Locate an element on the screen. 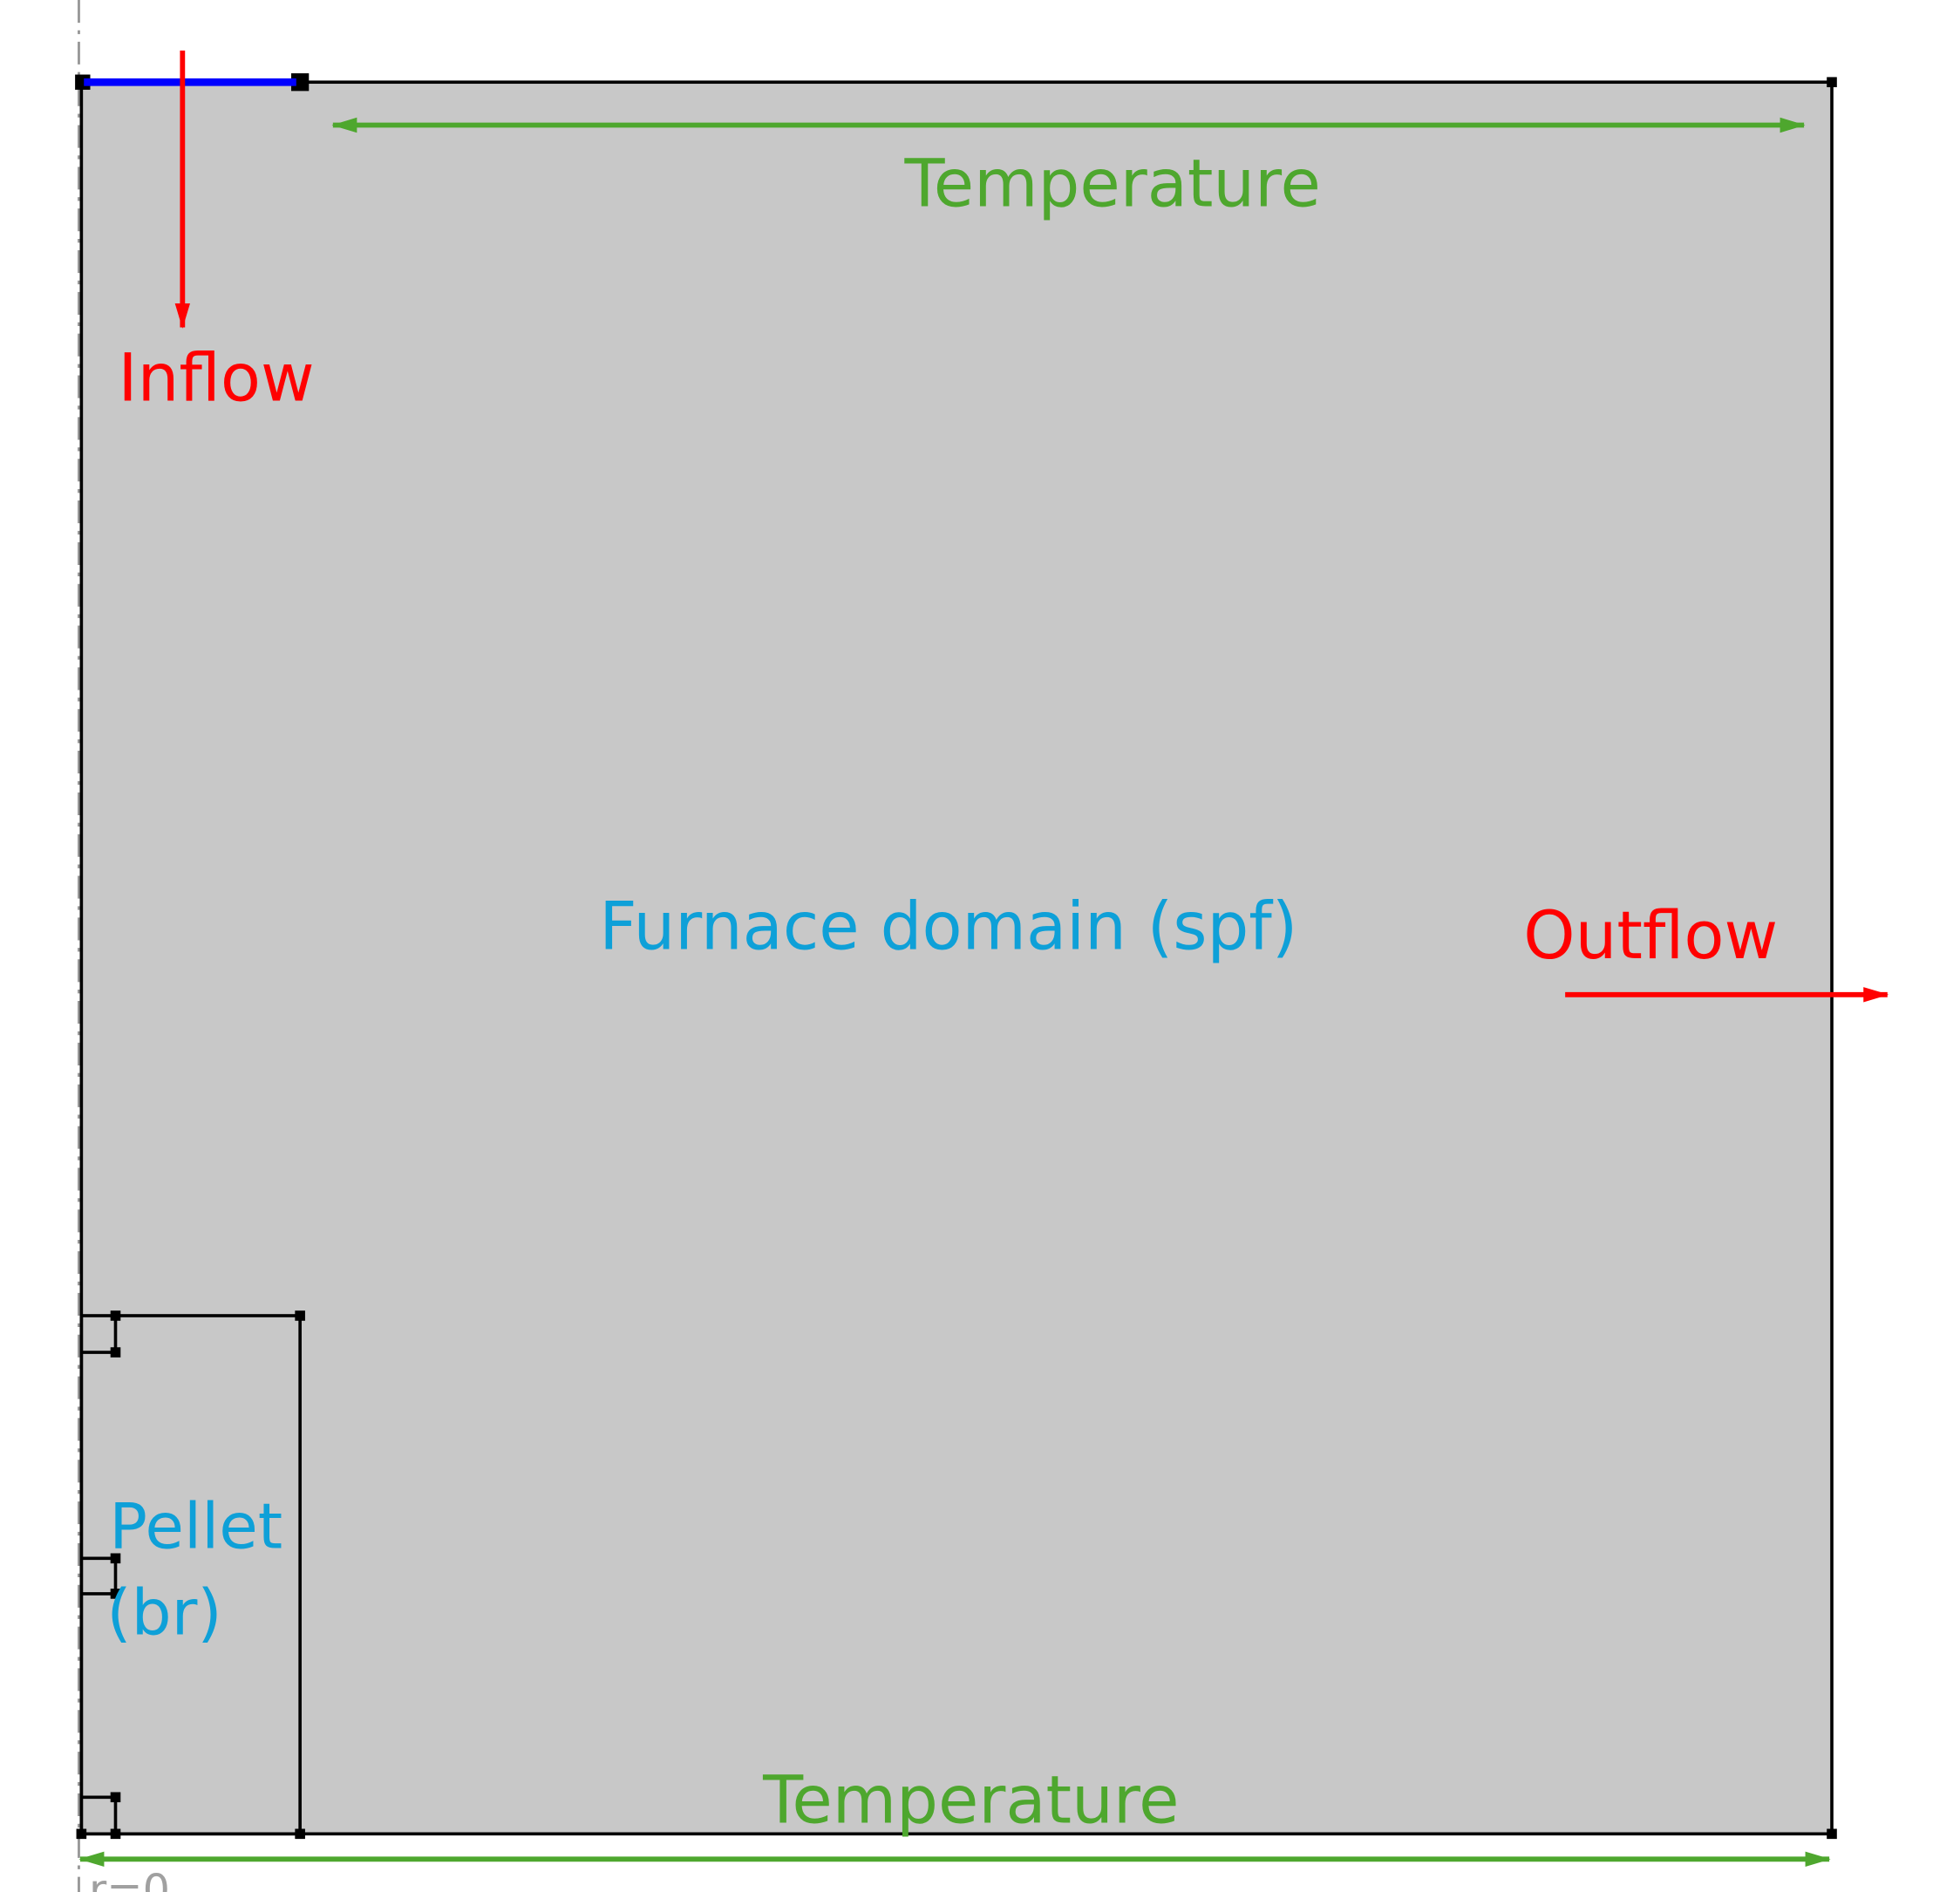 This screenshot has width=1960, height=1892. temperature-top-label: Temperature is located at coordinates (1112, 183).